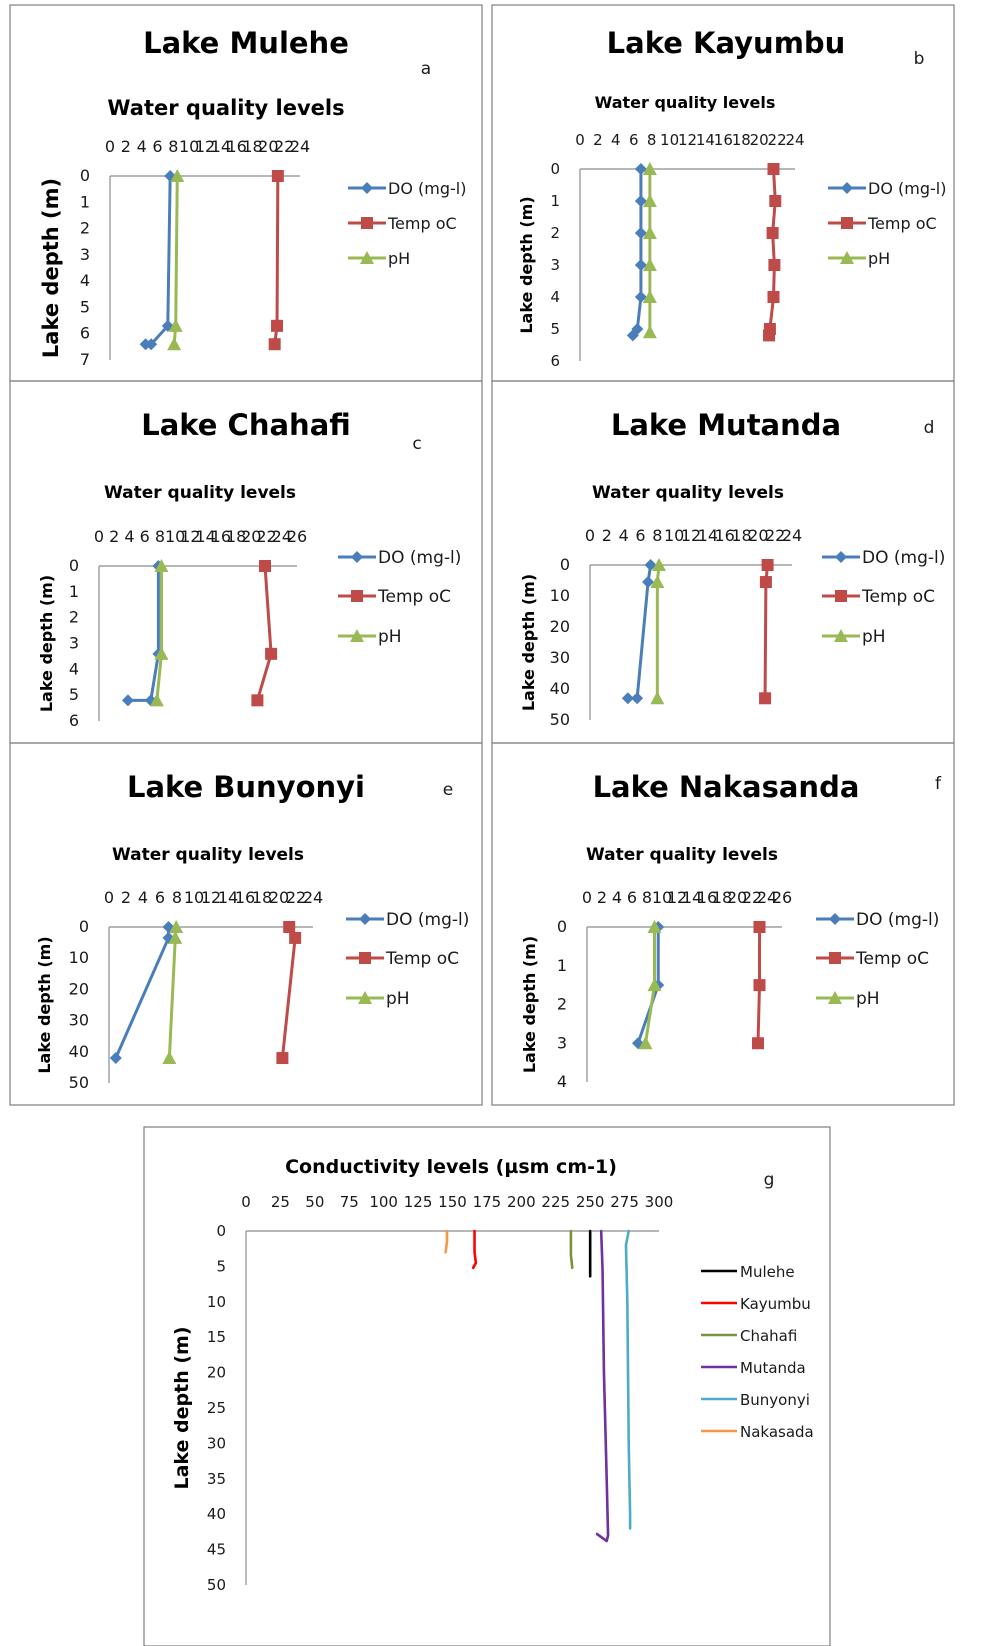 The width and height of the screenshot is (1003, 1646). I want to click on x-tick-label: 250, so click(590, 1202).